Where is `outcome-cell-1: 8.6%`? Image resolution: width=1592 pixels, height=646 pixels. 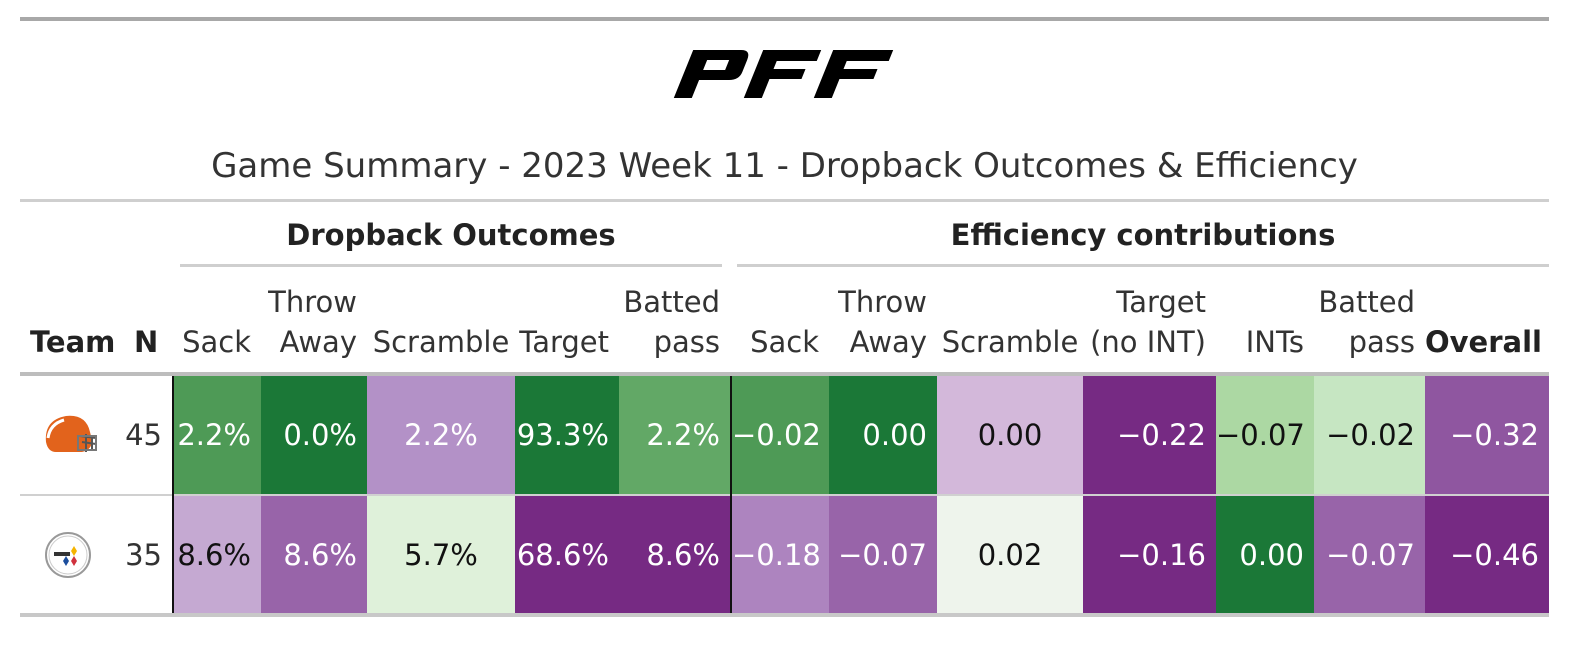
outcome-cell-1: 8.6% is located at coordinates (314, 555).